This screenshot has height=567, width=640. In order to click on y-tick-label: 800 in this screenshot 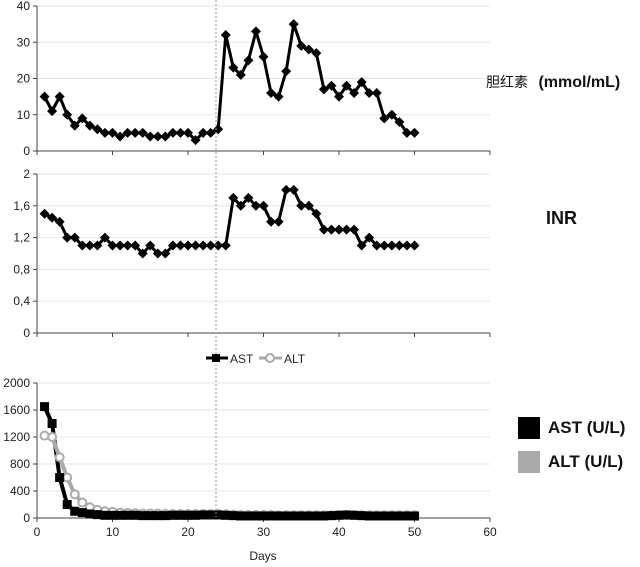, I will do `click(20, 464)`.